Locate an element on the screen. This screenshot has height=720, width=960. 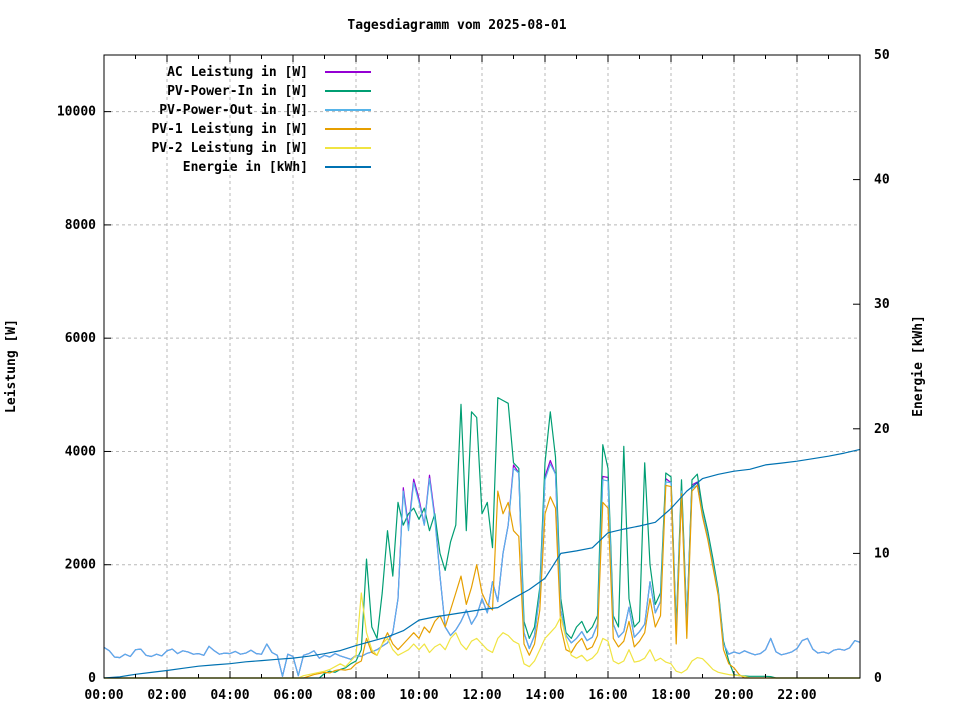
x-tick-label: 22:00 is located at coordinates (796, 695).